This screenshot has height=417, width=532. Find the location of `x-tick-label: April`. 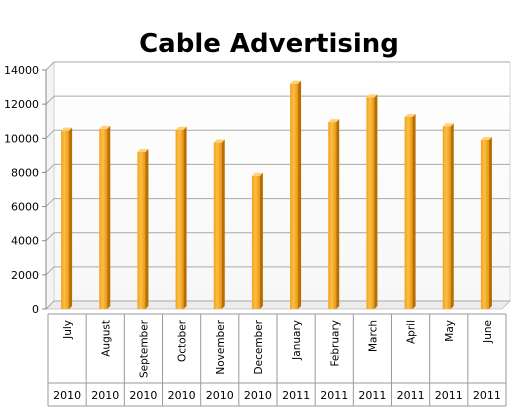

x-tick-label: April is located at coordinates (412, 332).